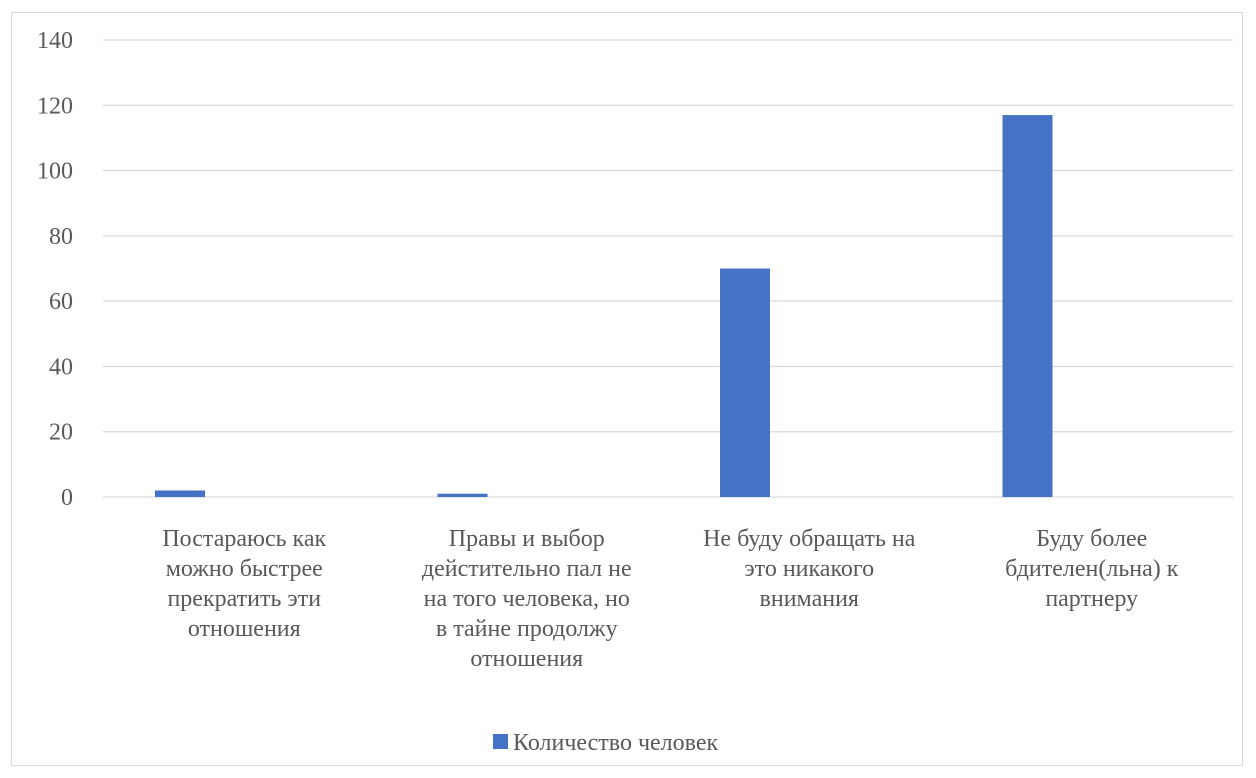  I want to click on y-axis-ticks: 0 20 40 60 80 100 120 140, so click(55, 269).